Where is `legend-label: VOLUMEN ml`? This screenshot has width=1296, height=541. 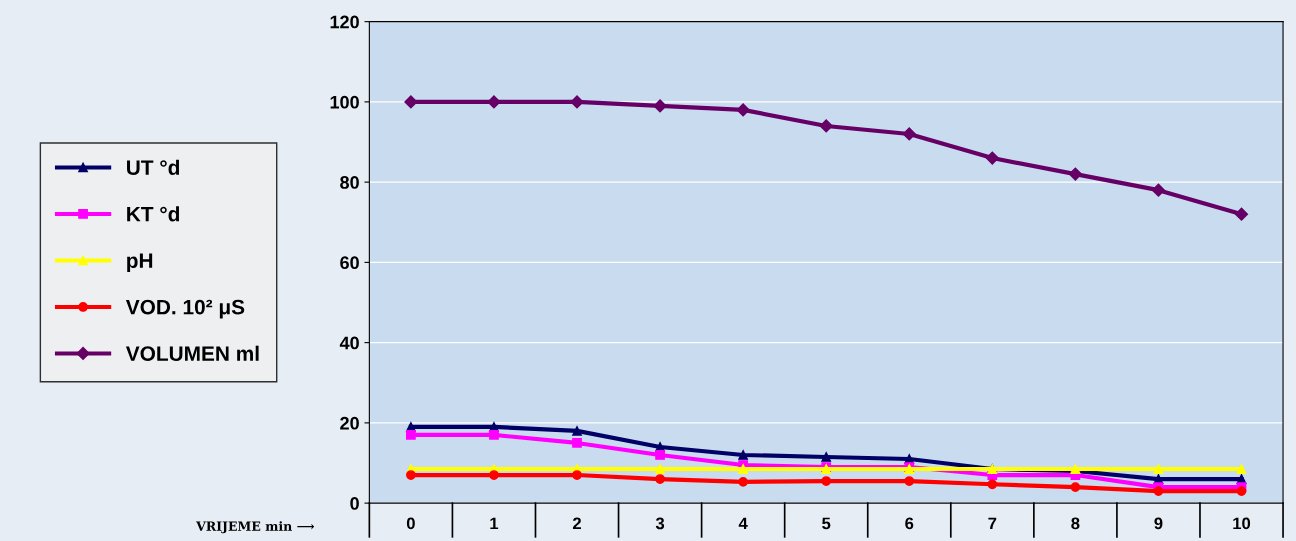 legend-label: VOLUMEN ml is located at coordinates (192, 353).